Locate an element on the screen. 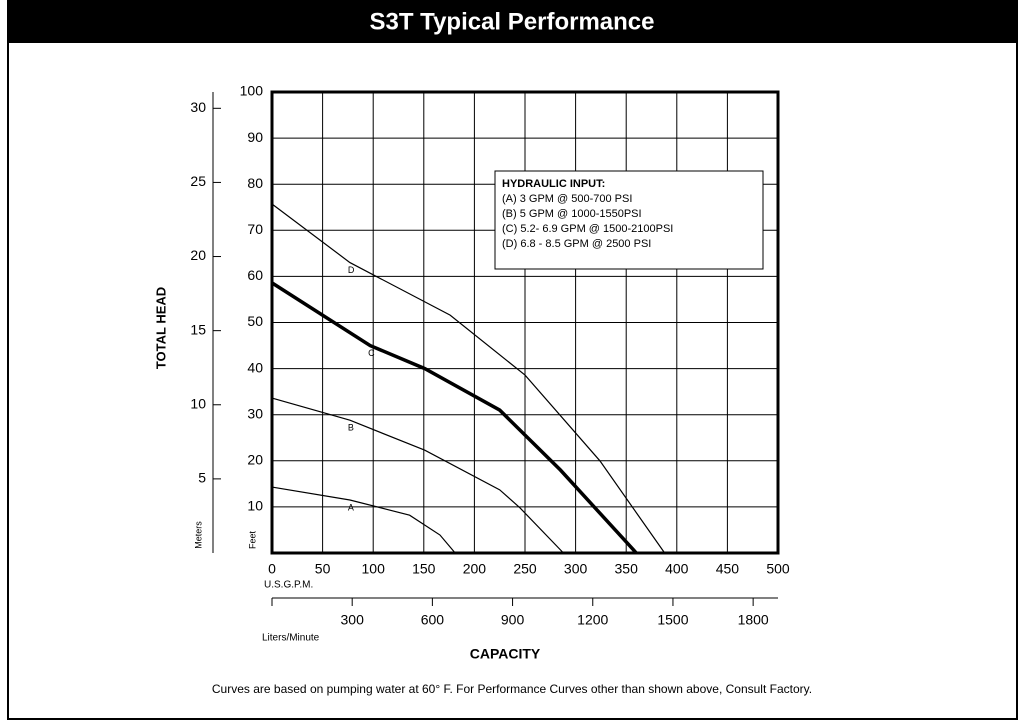 The width and height of the screenshot is (1025, 724). y-tick-label: 70 is located at coordinates (255, 229).